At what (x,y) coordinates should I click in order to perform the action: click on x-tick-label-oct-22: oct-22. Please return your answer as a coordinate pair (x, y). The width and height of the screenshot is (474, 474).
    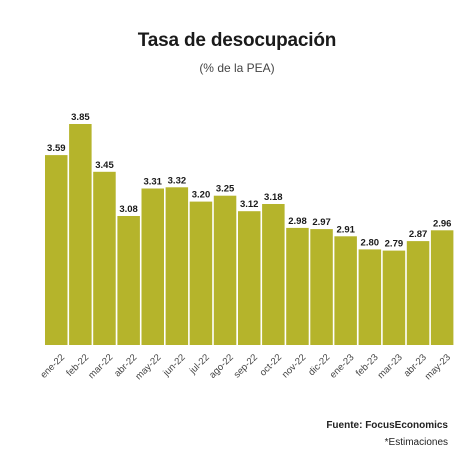
    Looking at the image, I should click on (271, 365).